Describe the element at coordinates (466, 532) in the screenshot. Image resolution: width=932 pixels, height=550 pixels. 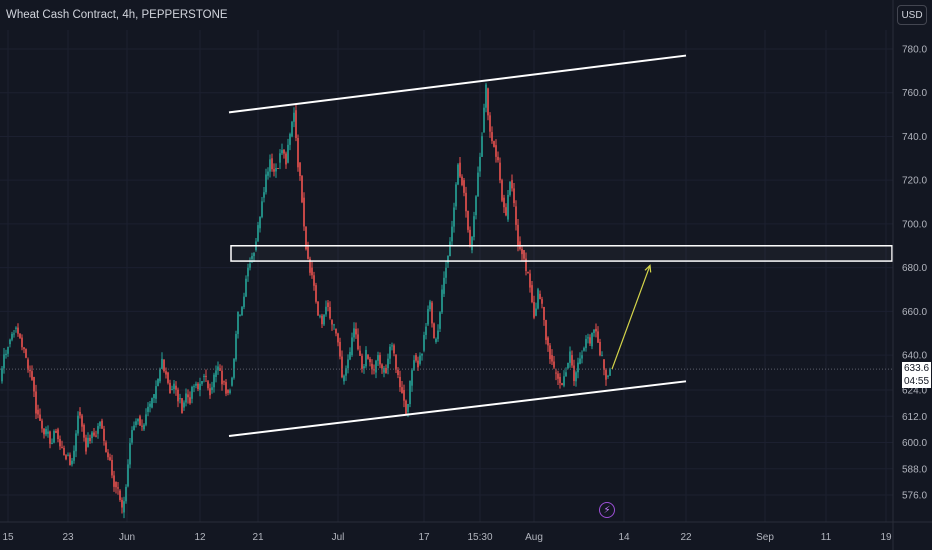
I see `time-axis: 15 23 Jun 12 21 Jul 17 15:30 Aug 14 22 Sep 11 19` at that location.